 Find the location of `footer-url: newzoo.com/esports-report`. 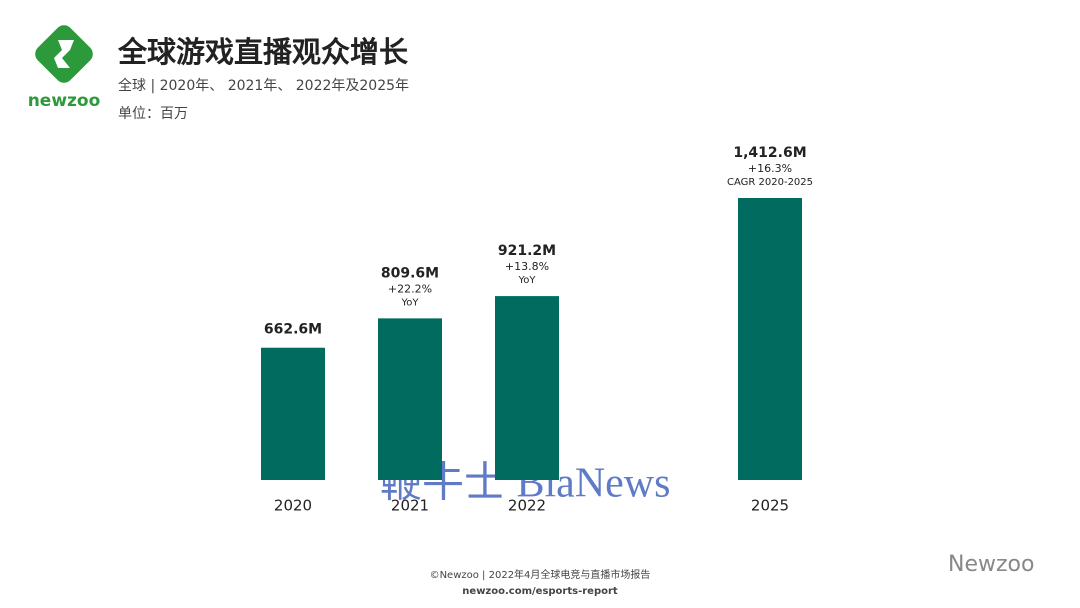

footer-url: newzoo.com/esports-report is located at coordinates (540, 591).